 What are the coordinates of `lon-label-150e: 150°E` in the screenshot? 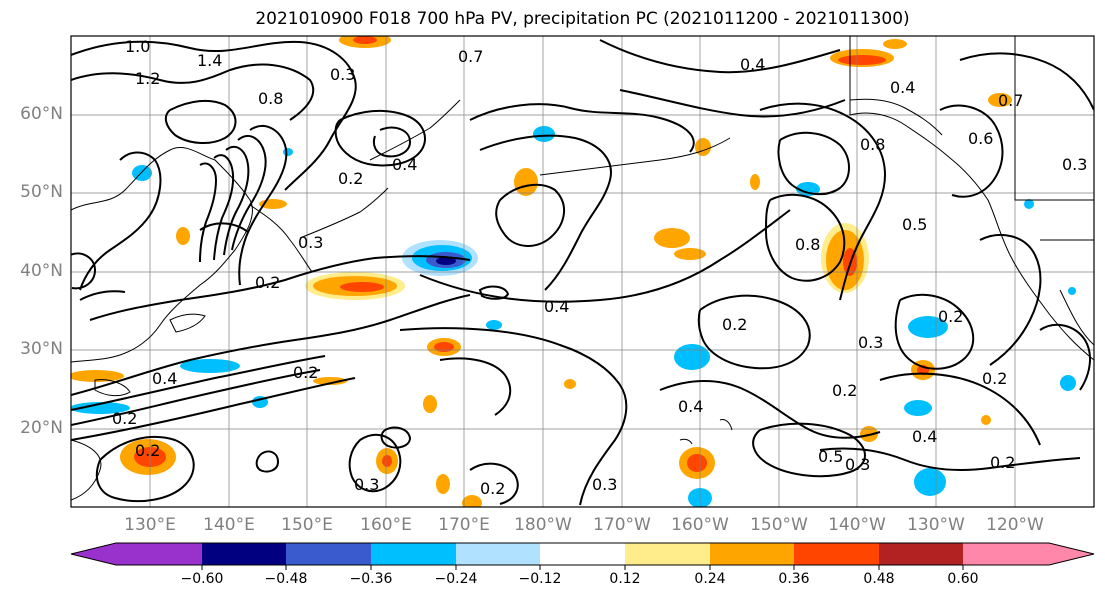 It's located at (307, 525).